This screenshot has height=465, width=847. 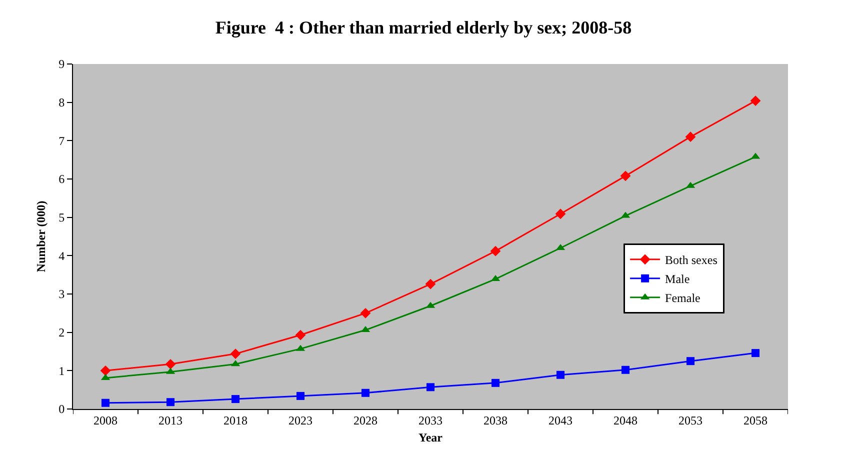 I want to click on x-tick-label: 2033, so click(x=430, y=420).